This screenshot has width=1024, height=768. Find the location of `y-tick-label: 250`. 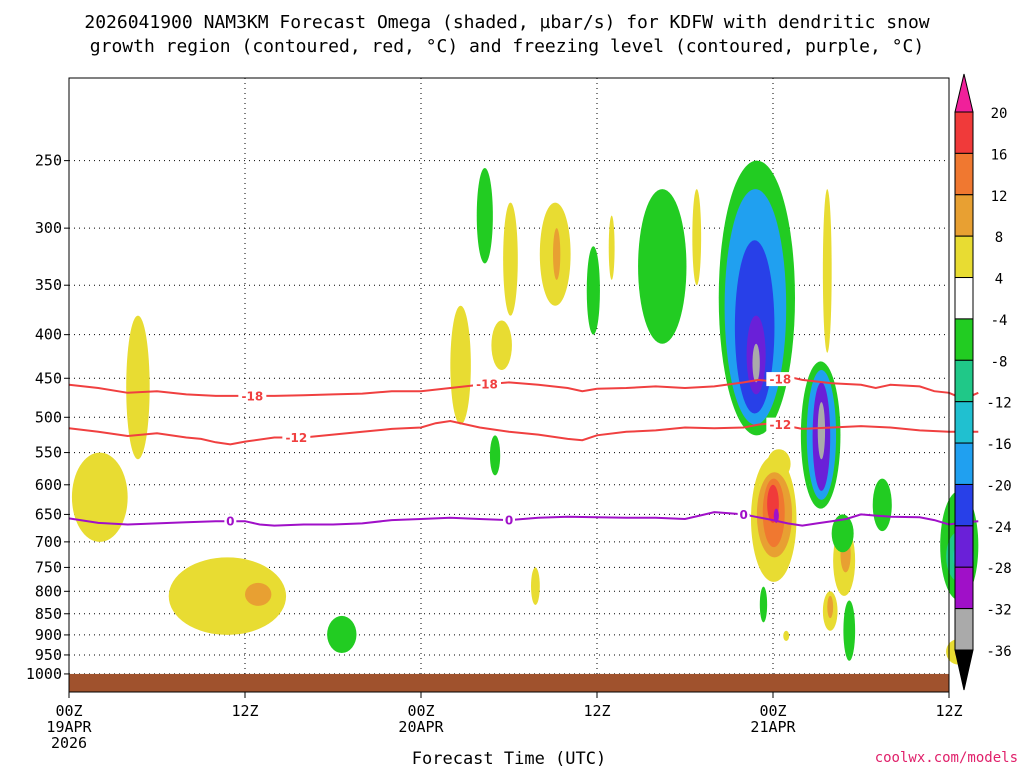

y-tick-label: 250 is located at coordinates (48, 161).